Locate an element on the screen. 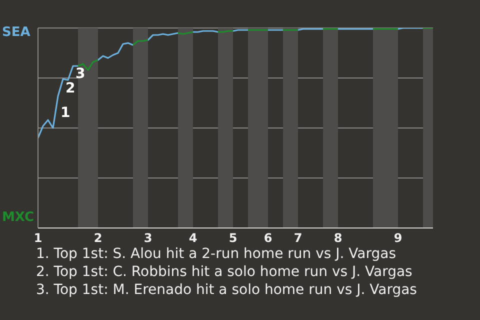  x-tick-label: 2 is located at coordinates (98, 238).